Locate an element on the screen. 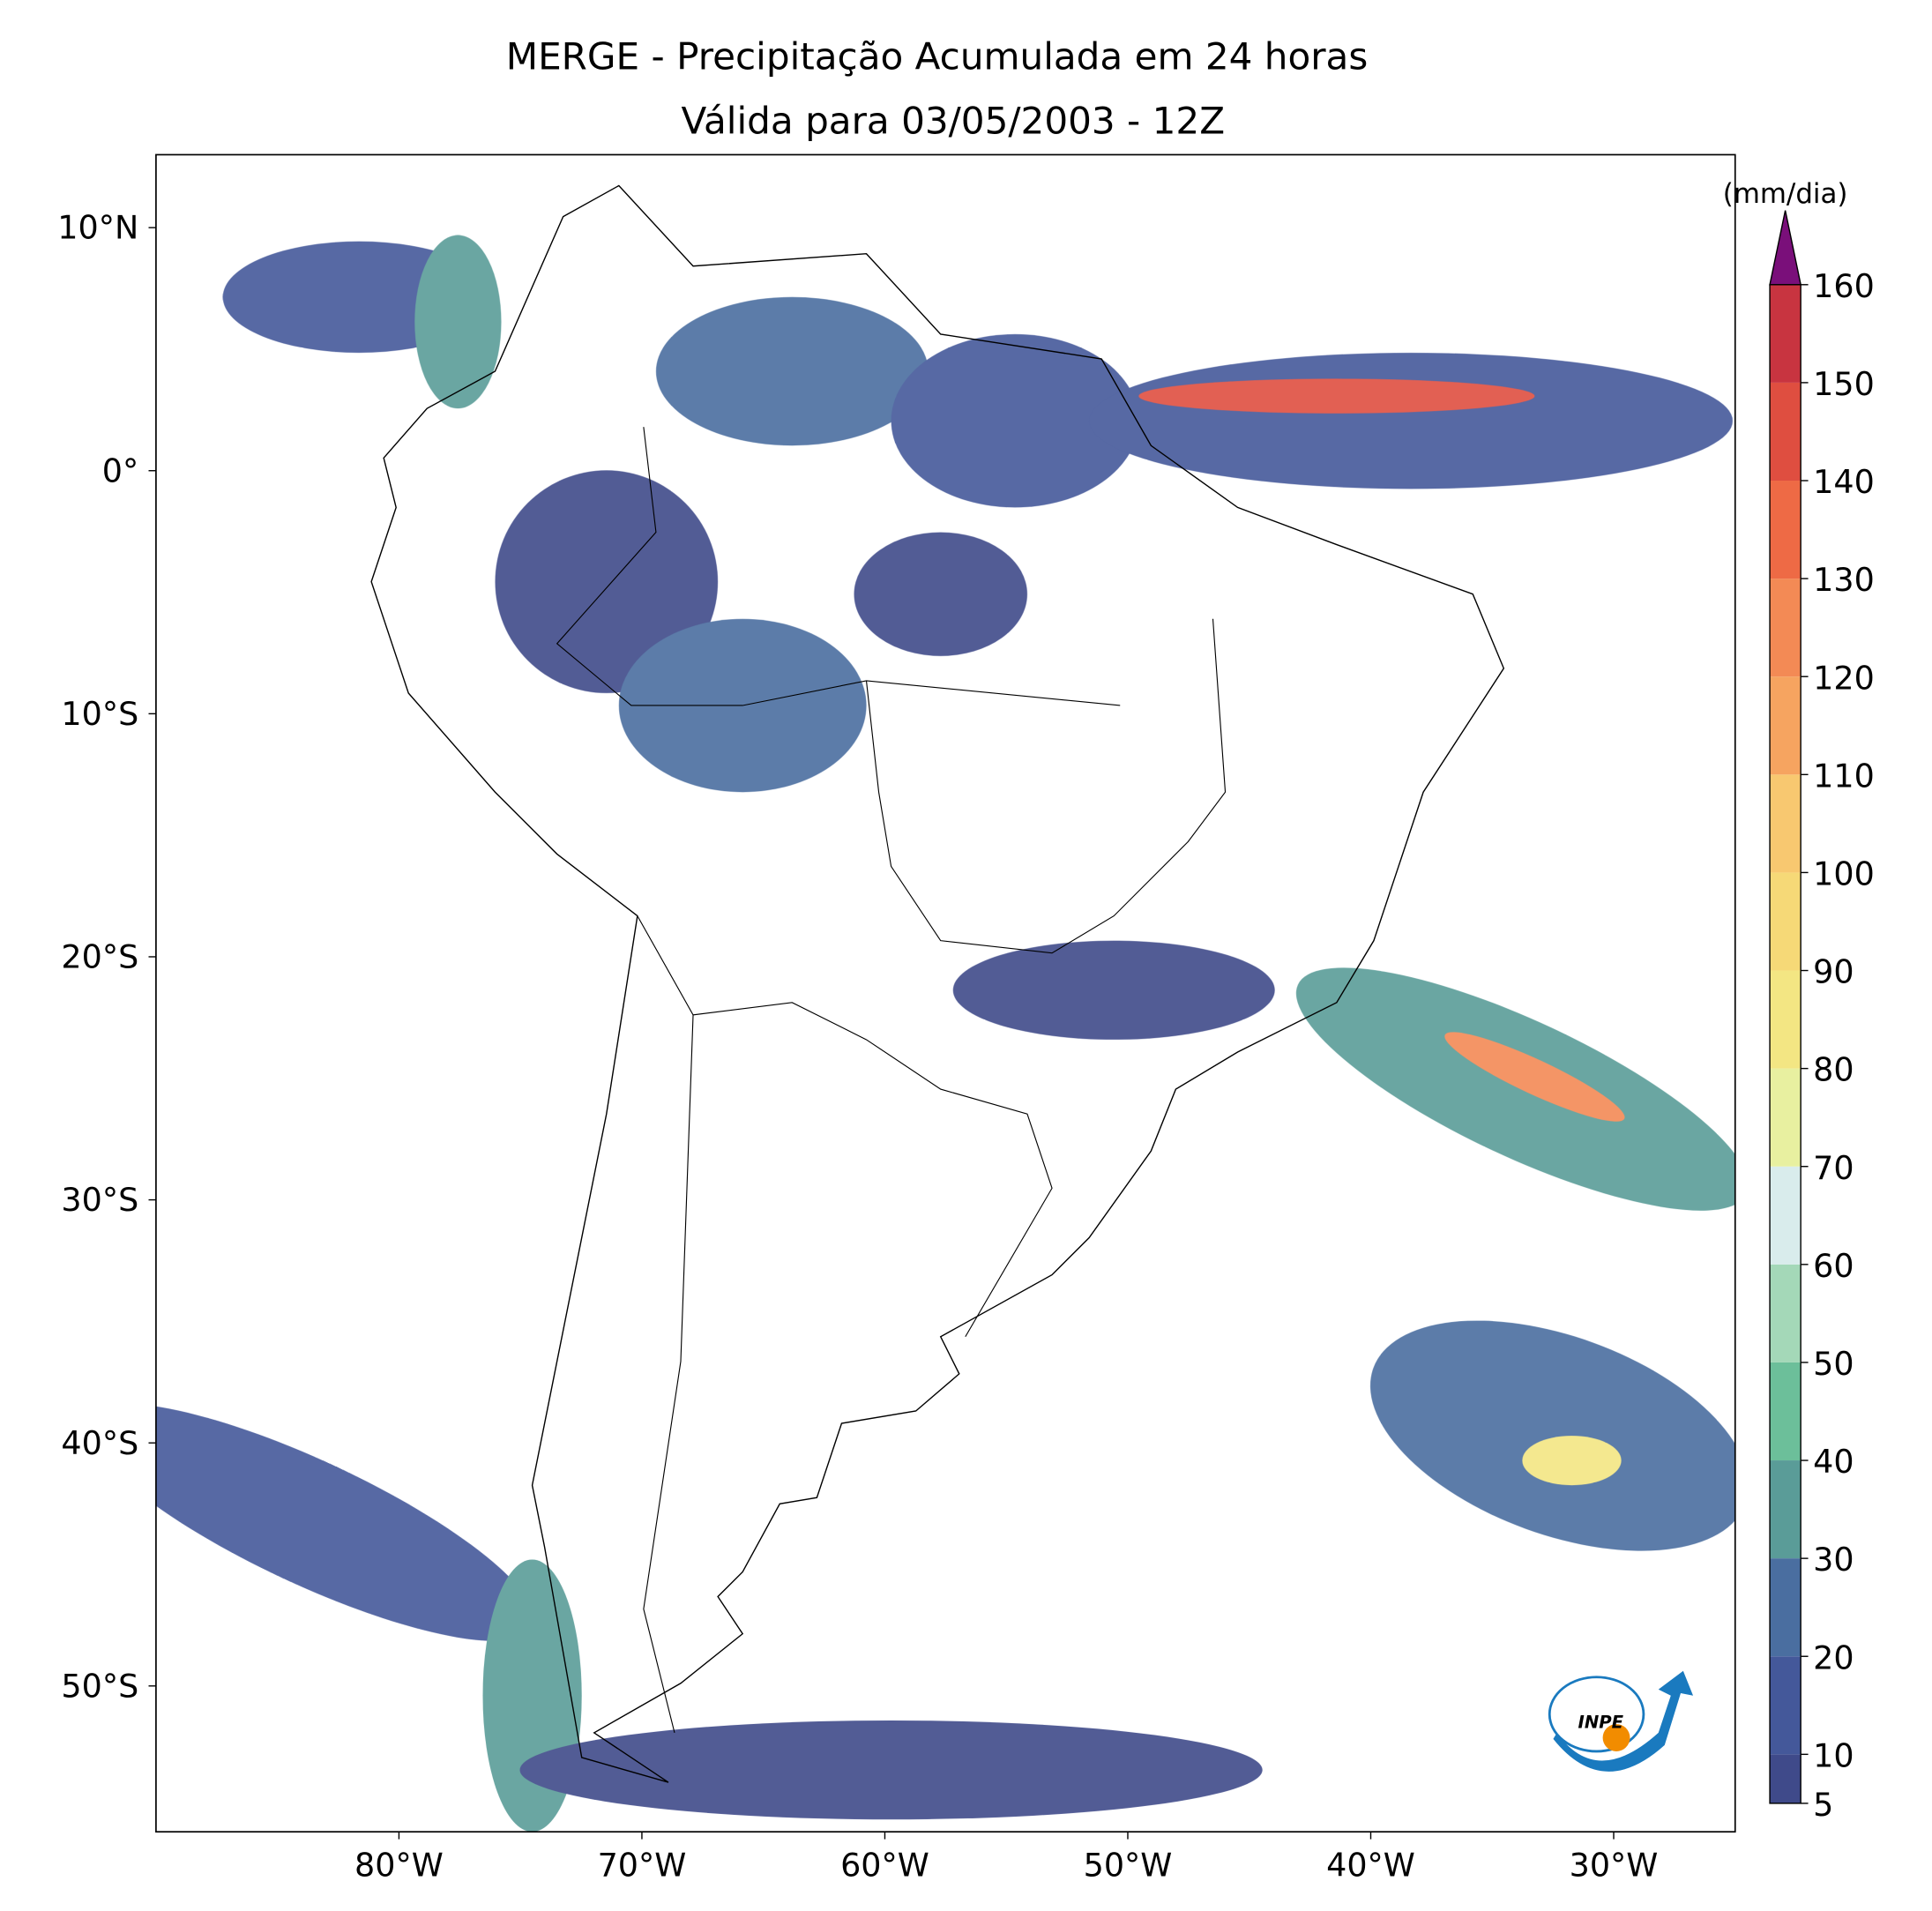 The image size is (1932, 1911). y-tick-label: 50°S is located at coordinates (99, 1686).